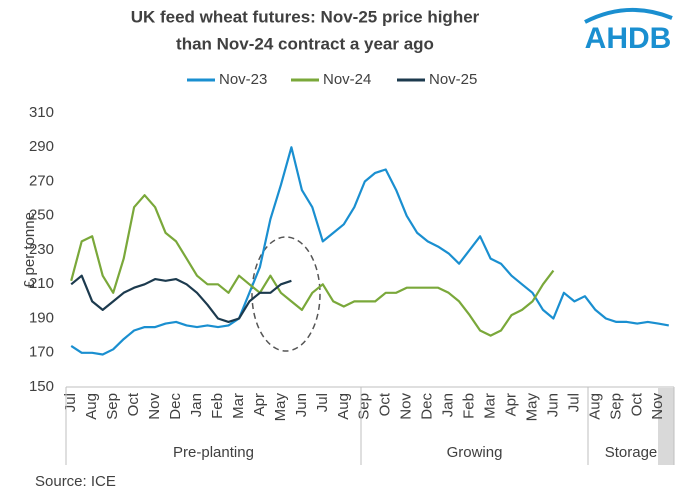 The height and width of the screenshot is (496, 687). Describe the element at coordinates (475, 452) in the screenshot. I see `phase-label: Growing` at that location.